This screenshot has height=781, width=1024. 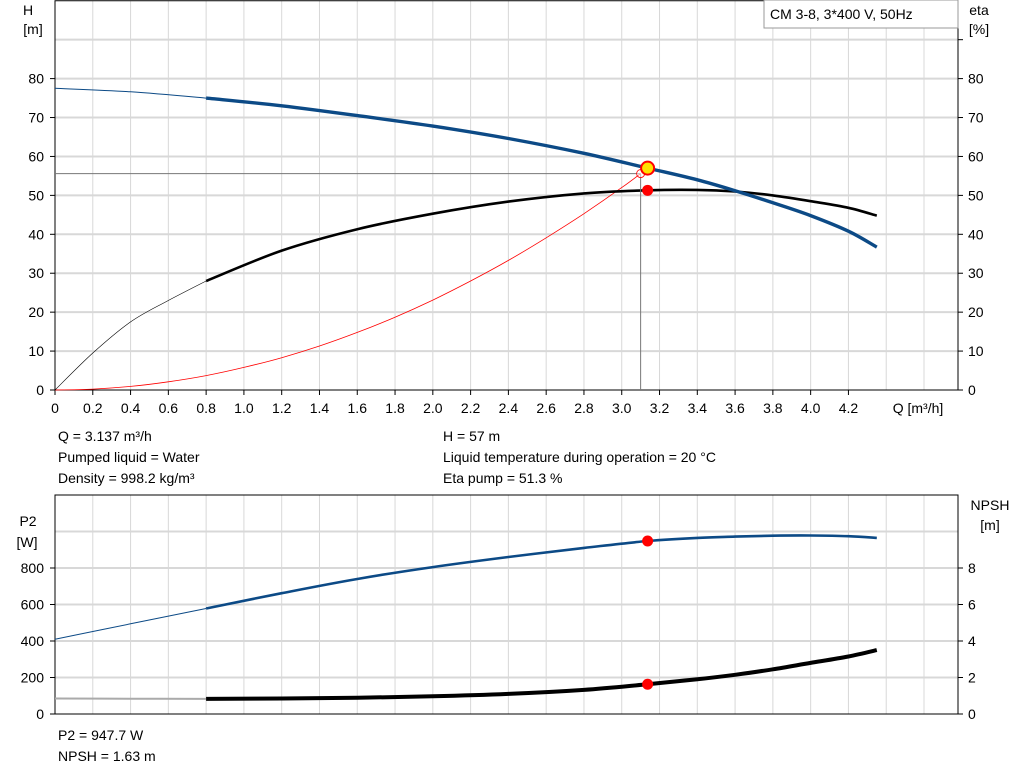 What do you see at coordinates (320, 408) in the screenshot?
I see `x-tick-label: 1.4` at bounding box center [320, 408].